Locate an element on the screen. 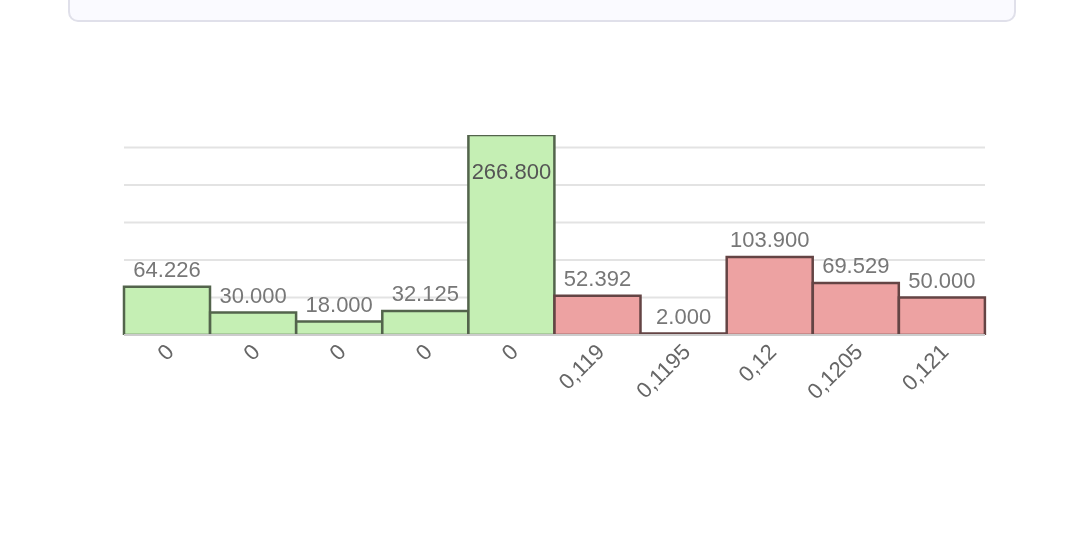 The height and width of the screenshot is (559, 1080). data-label: 52.392 is located at coordinates (597, 278).